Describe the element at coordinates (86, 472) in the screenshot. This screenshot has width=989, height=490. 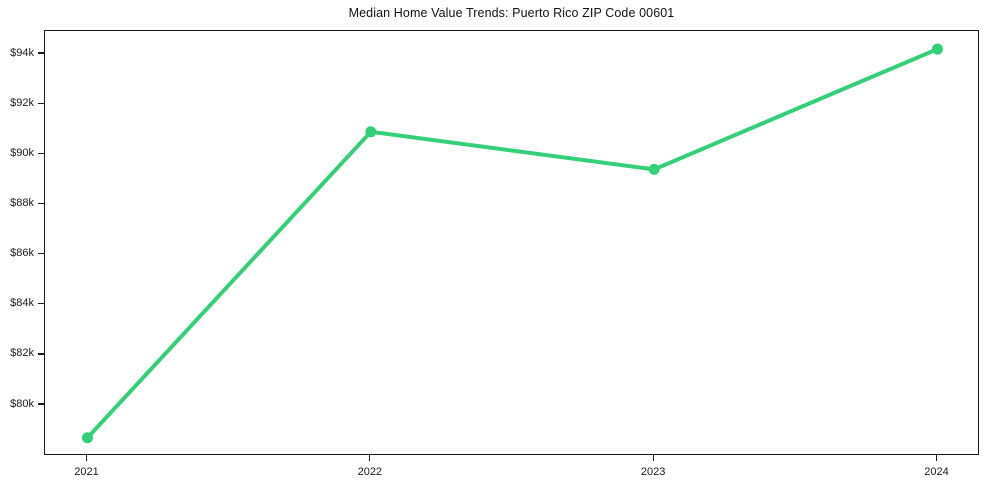
I see `x-tick-label: 2021` at that location.